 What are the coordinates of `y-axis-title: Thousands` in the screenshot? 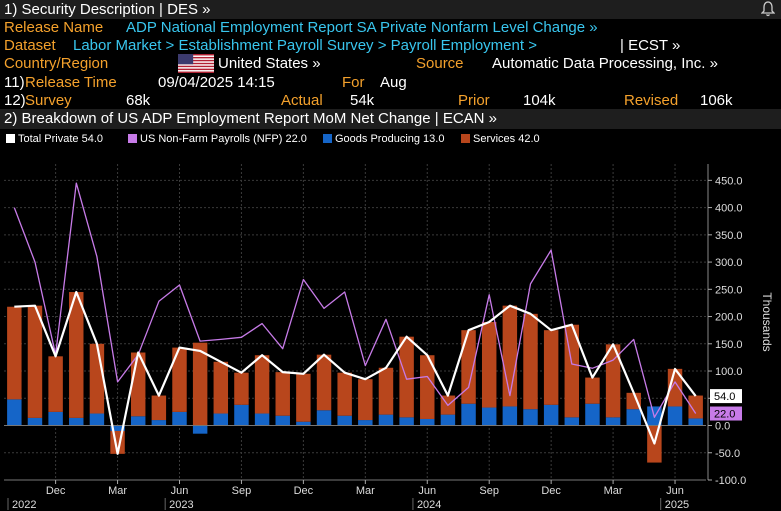 It's located at (767, 321).